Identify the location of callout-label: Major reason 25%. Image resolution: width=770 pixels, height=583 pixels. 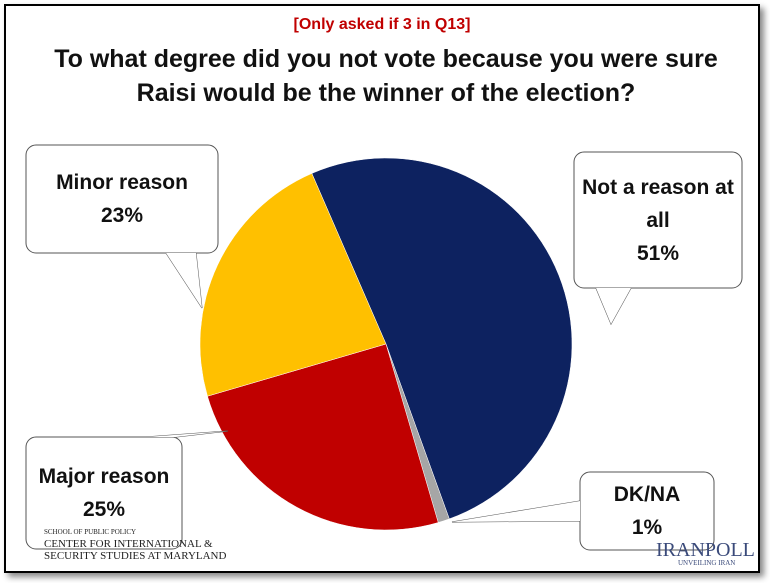
(104, 493).